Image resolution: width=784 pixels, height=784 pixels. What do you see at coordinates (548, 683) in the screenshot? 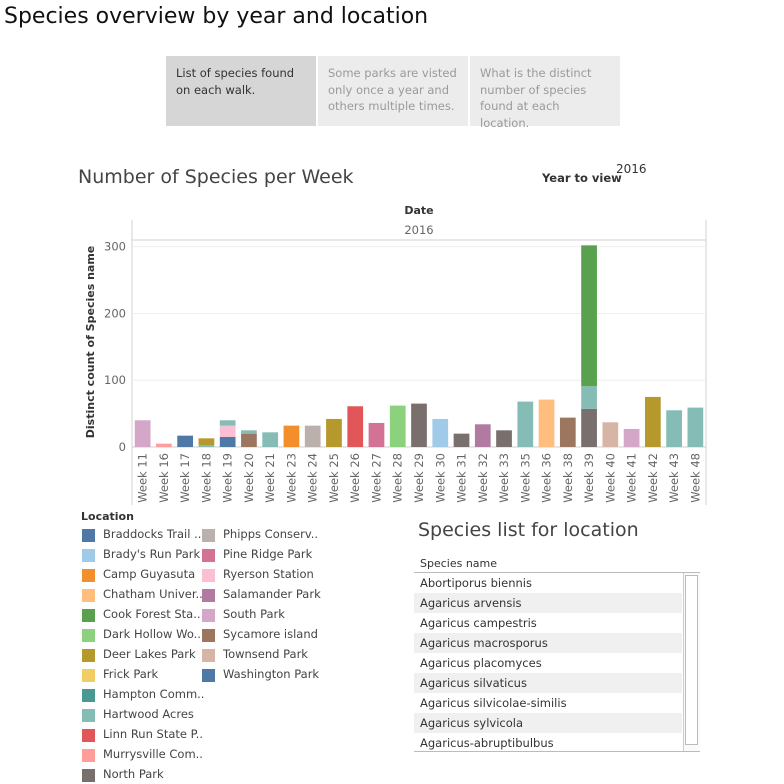
I see `species-row: Agaricus silvaticus` at bounding box center [548, 683].